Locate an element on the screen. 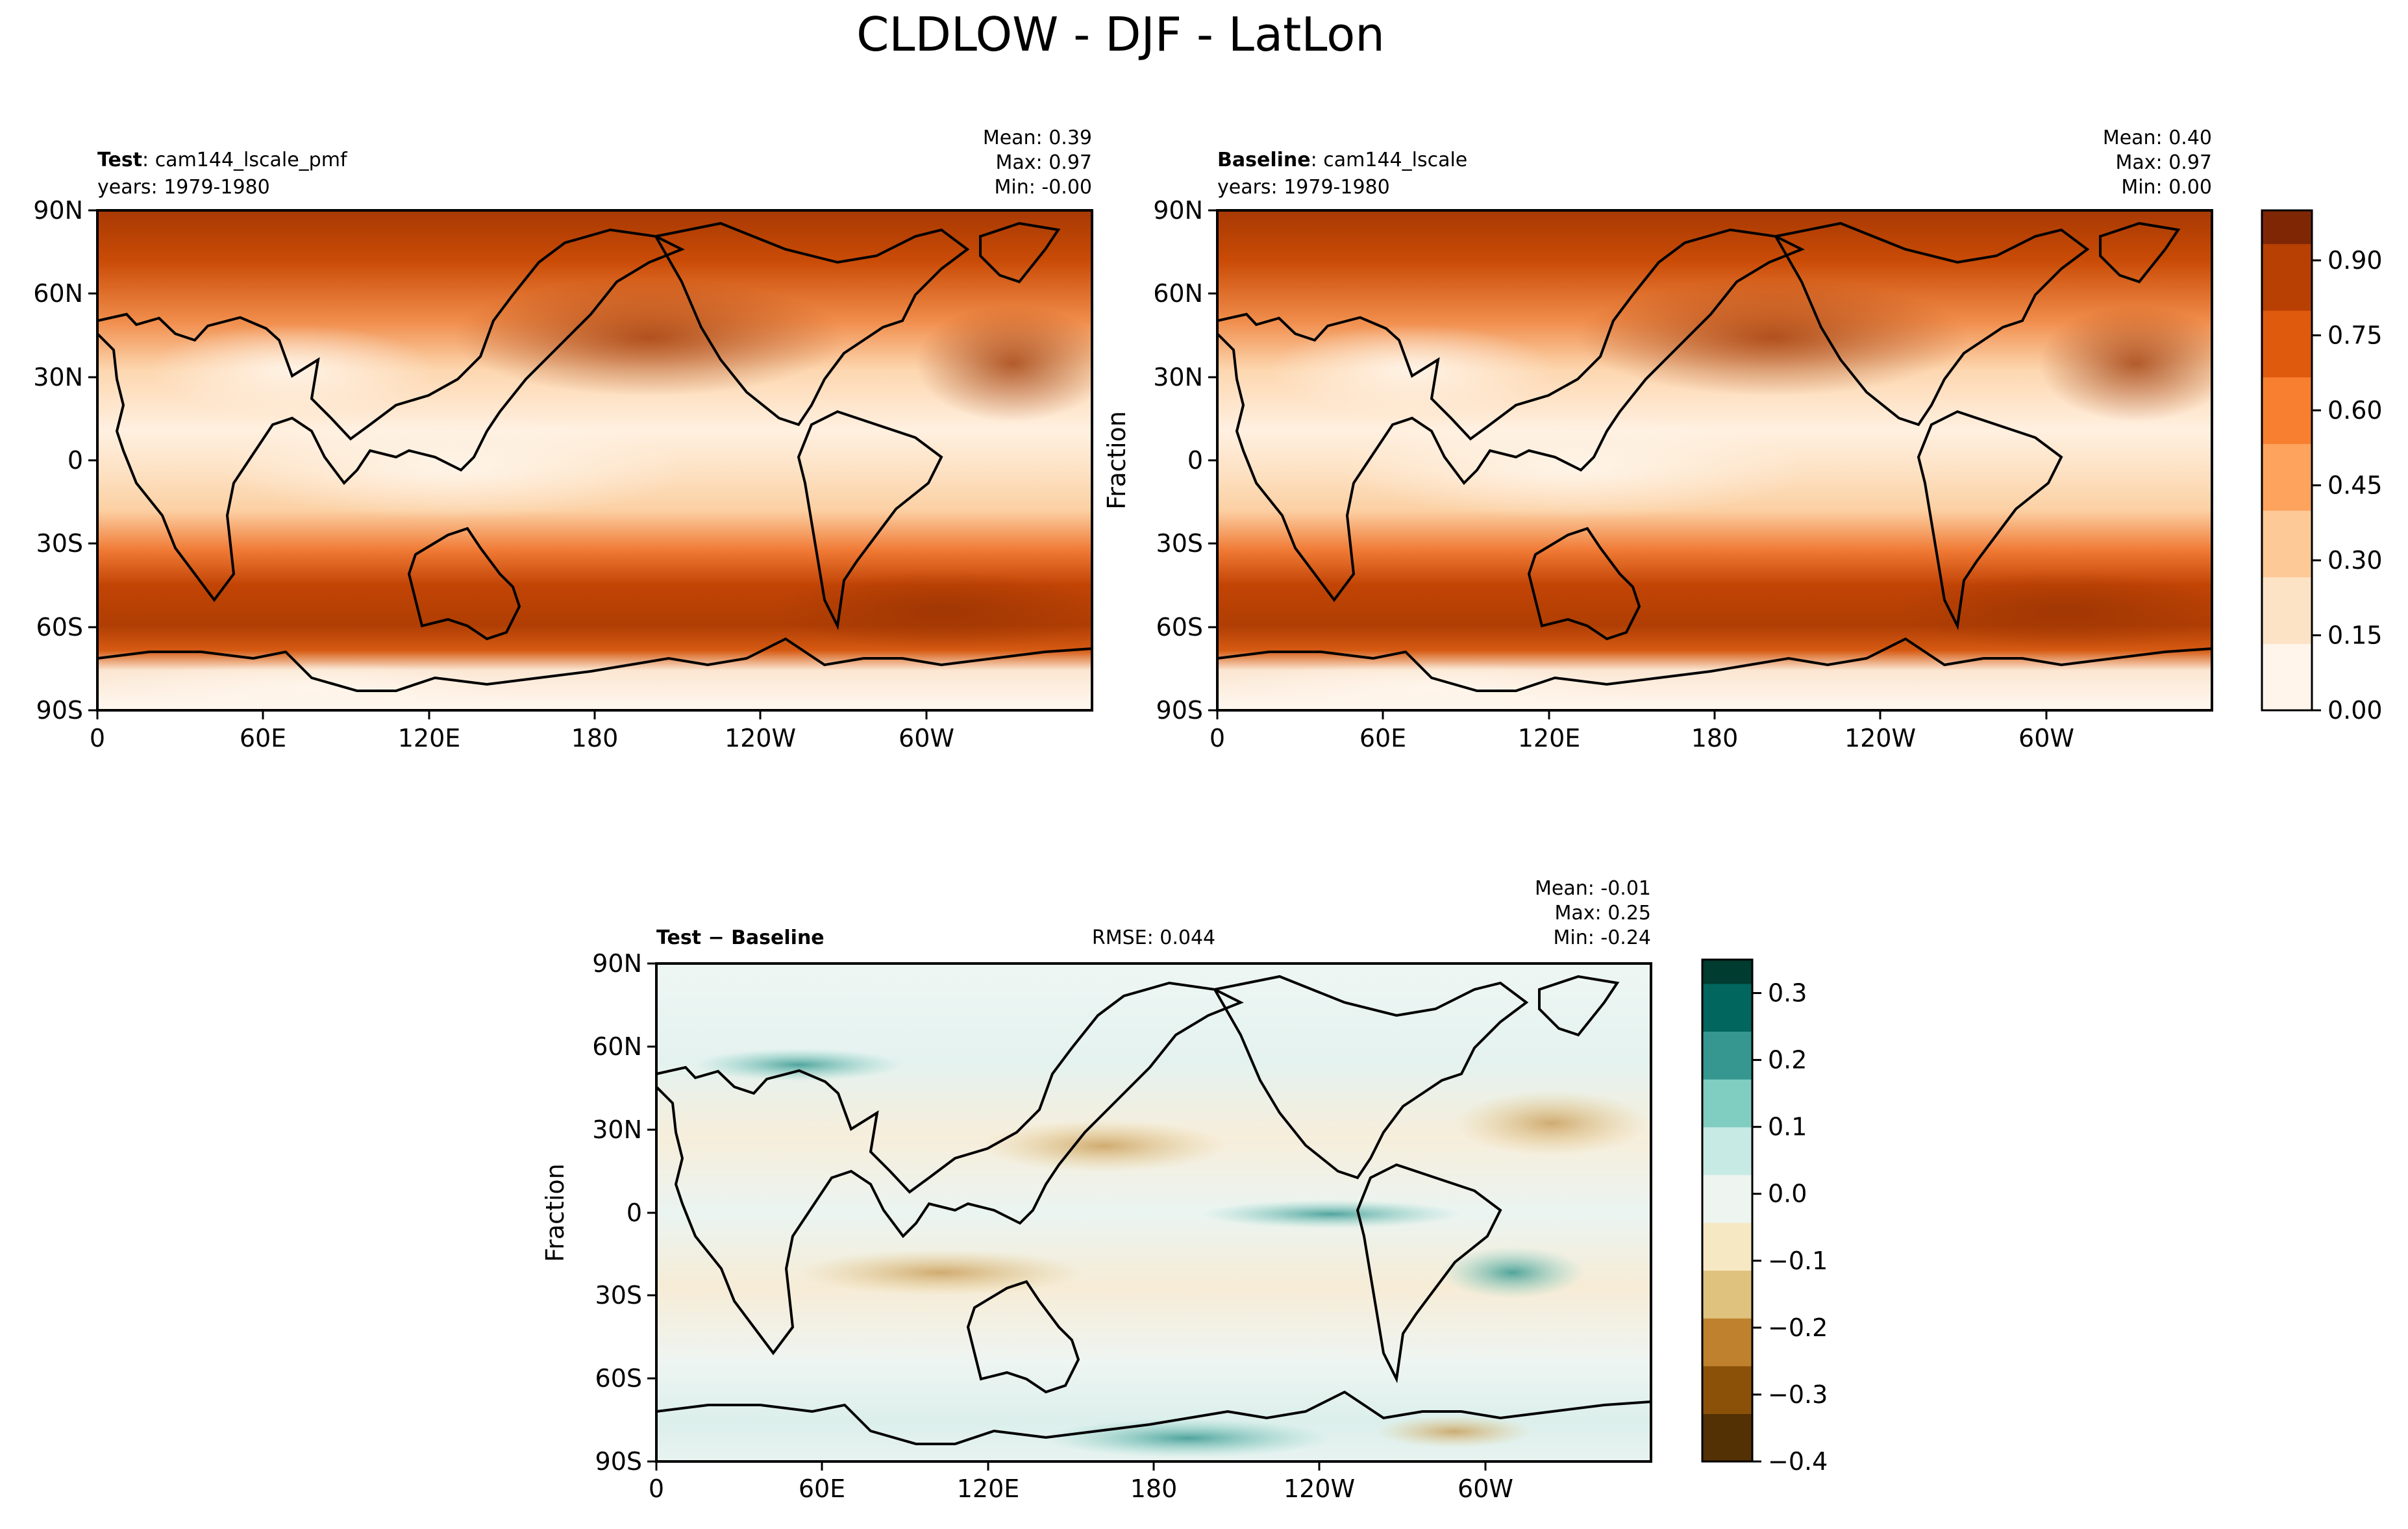  coast-antarctica is located at coordinates (1714, 664).